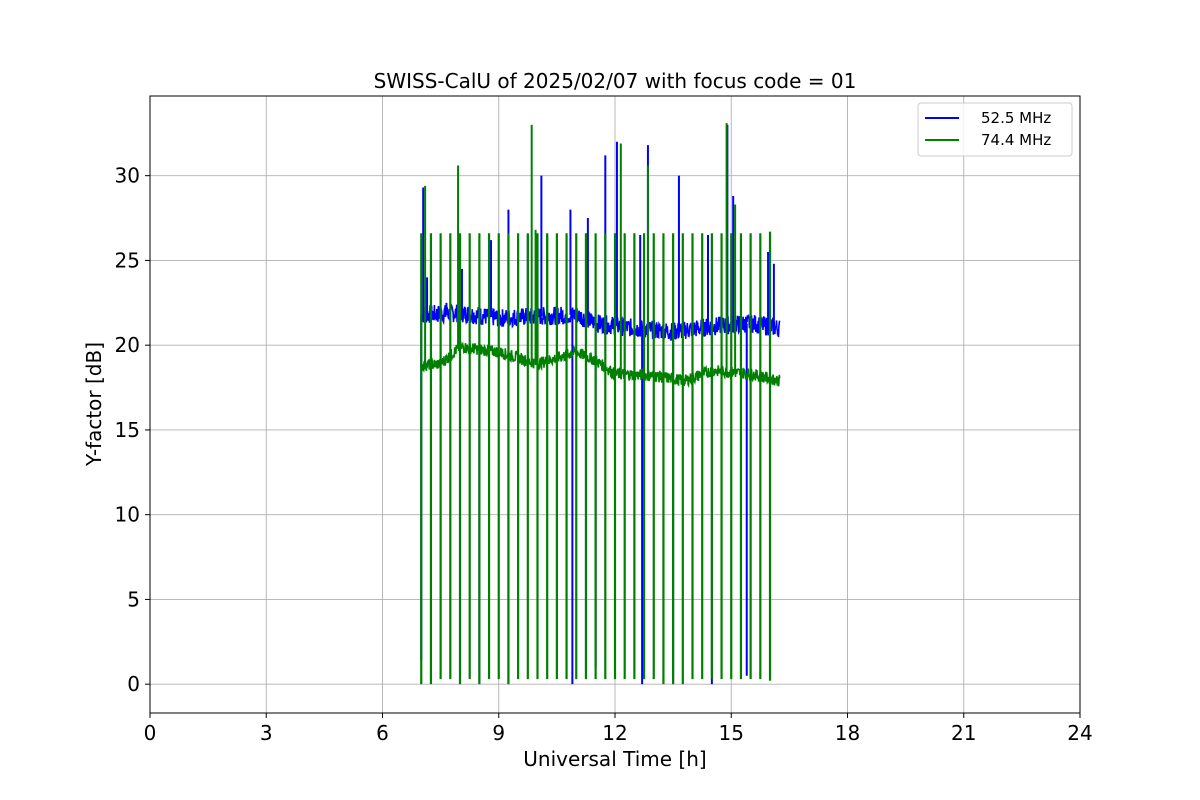 The height and width of the screenshot is (800, 1200). Describe the element at coordinates (498, 733) in the screenshot. I see `x-tick-label: 9` at that location.